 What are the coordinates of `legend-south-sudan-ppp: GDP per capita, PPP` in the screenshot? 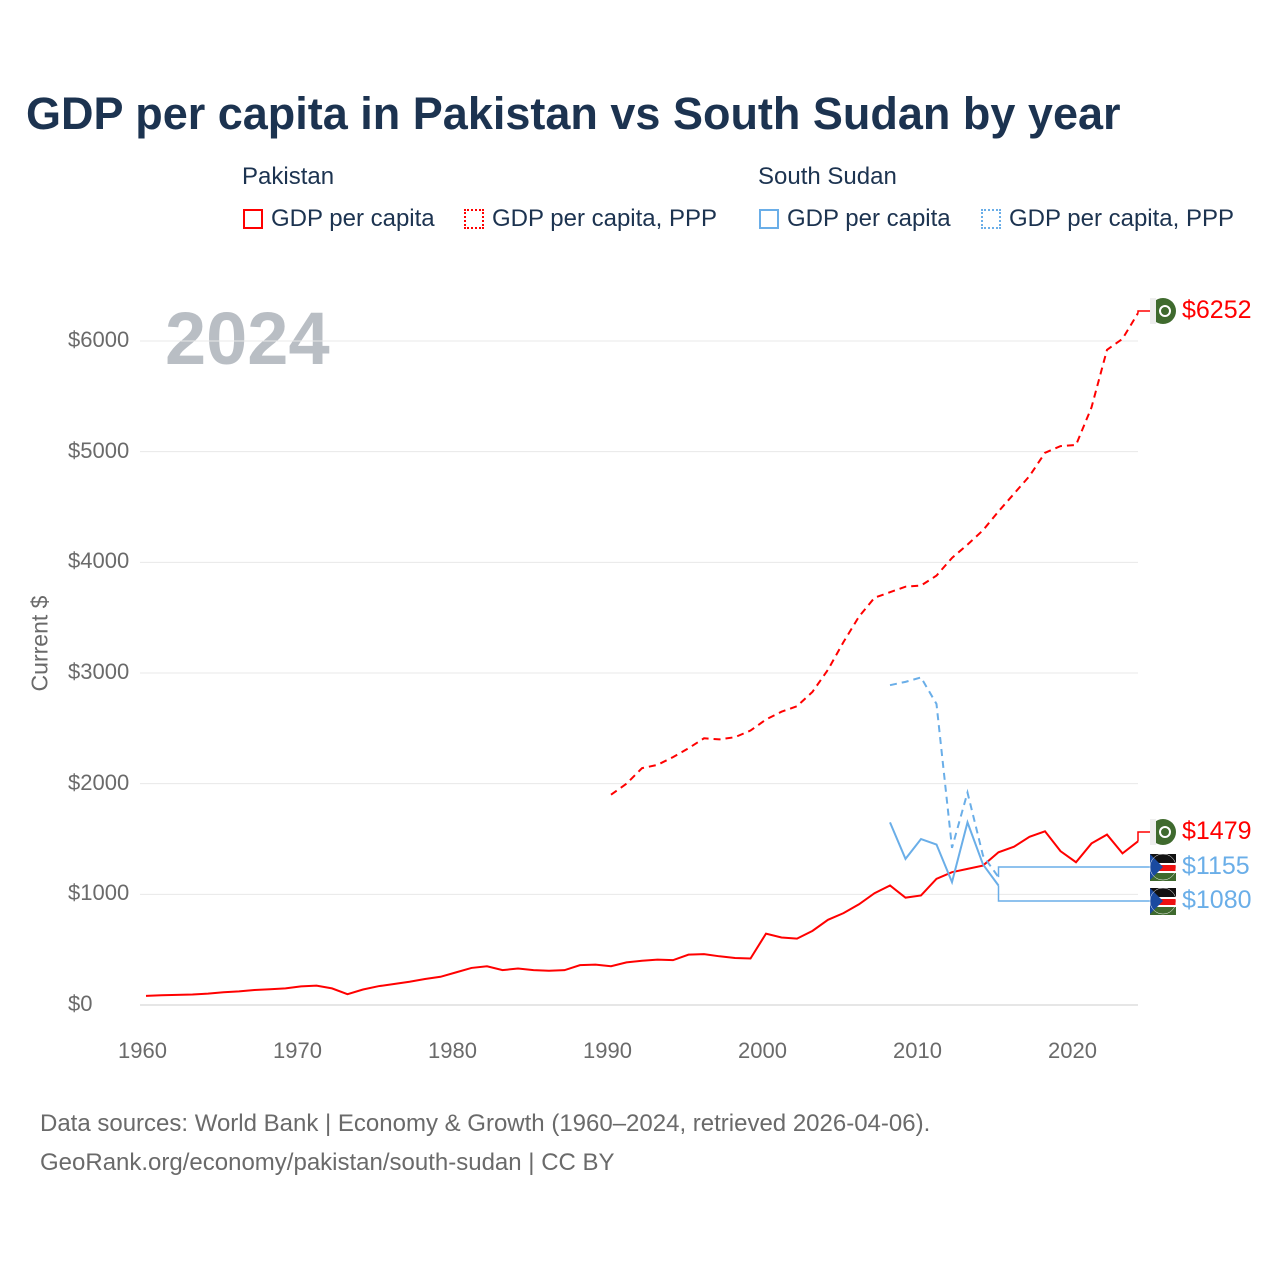 It's located at (1107, 219).